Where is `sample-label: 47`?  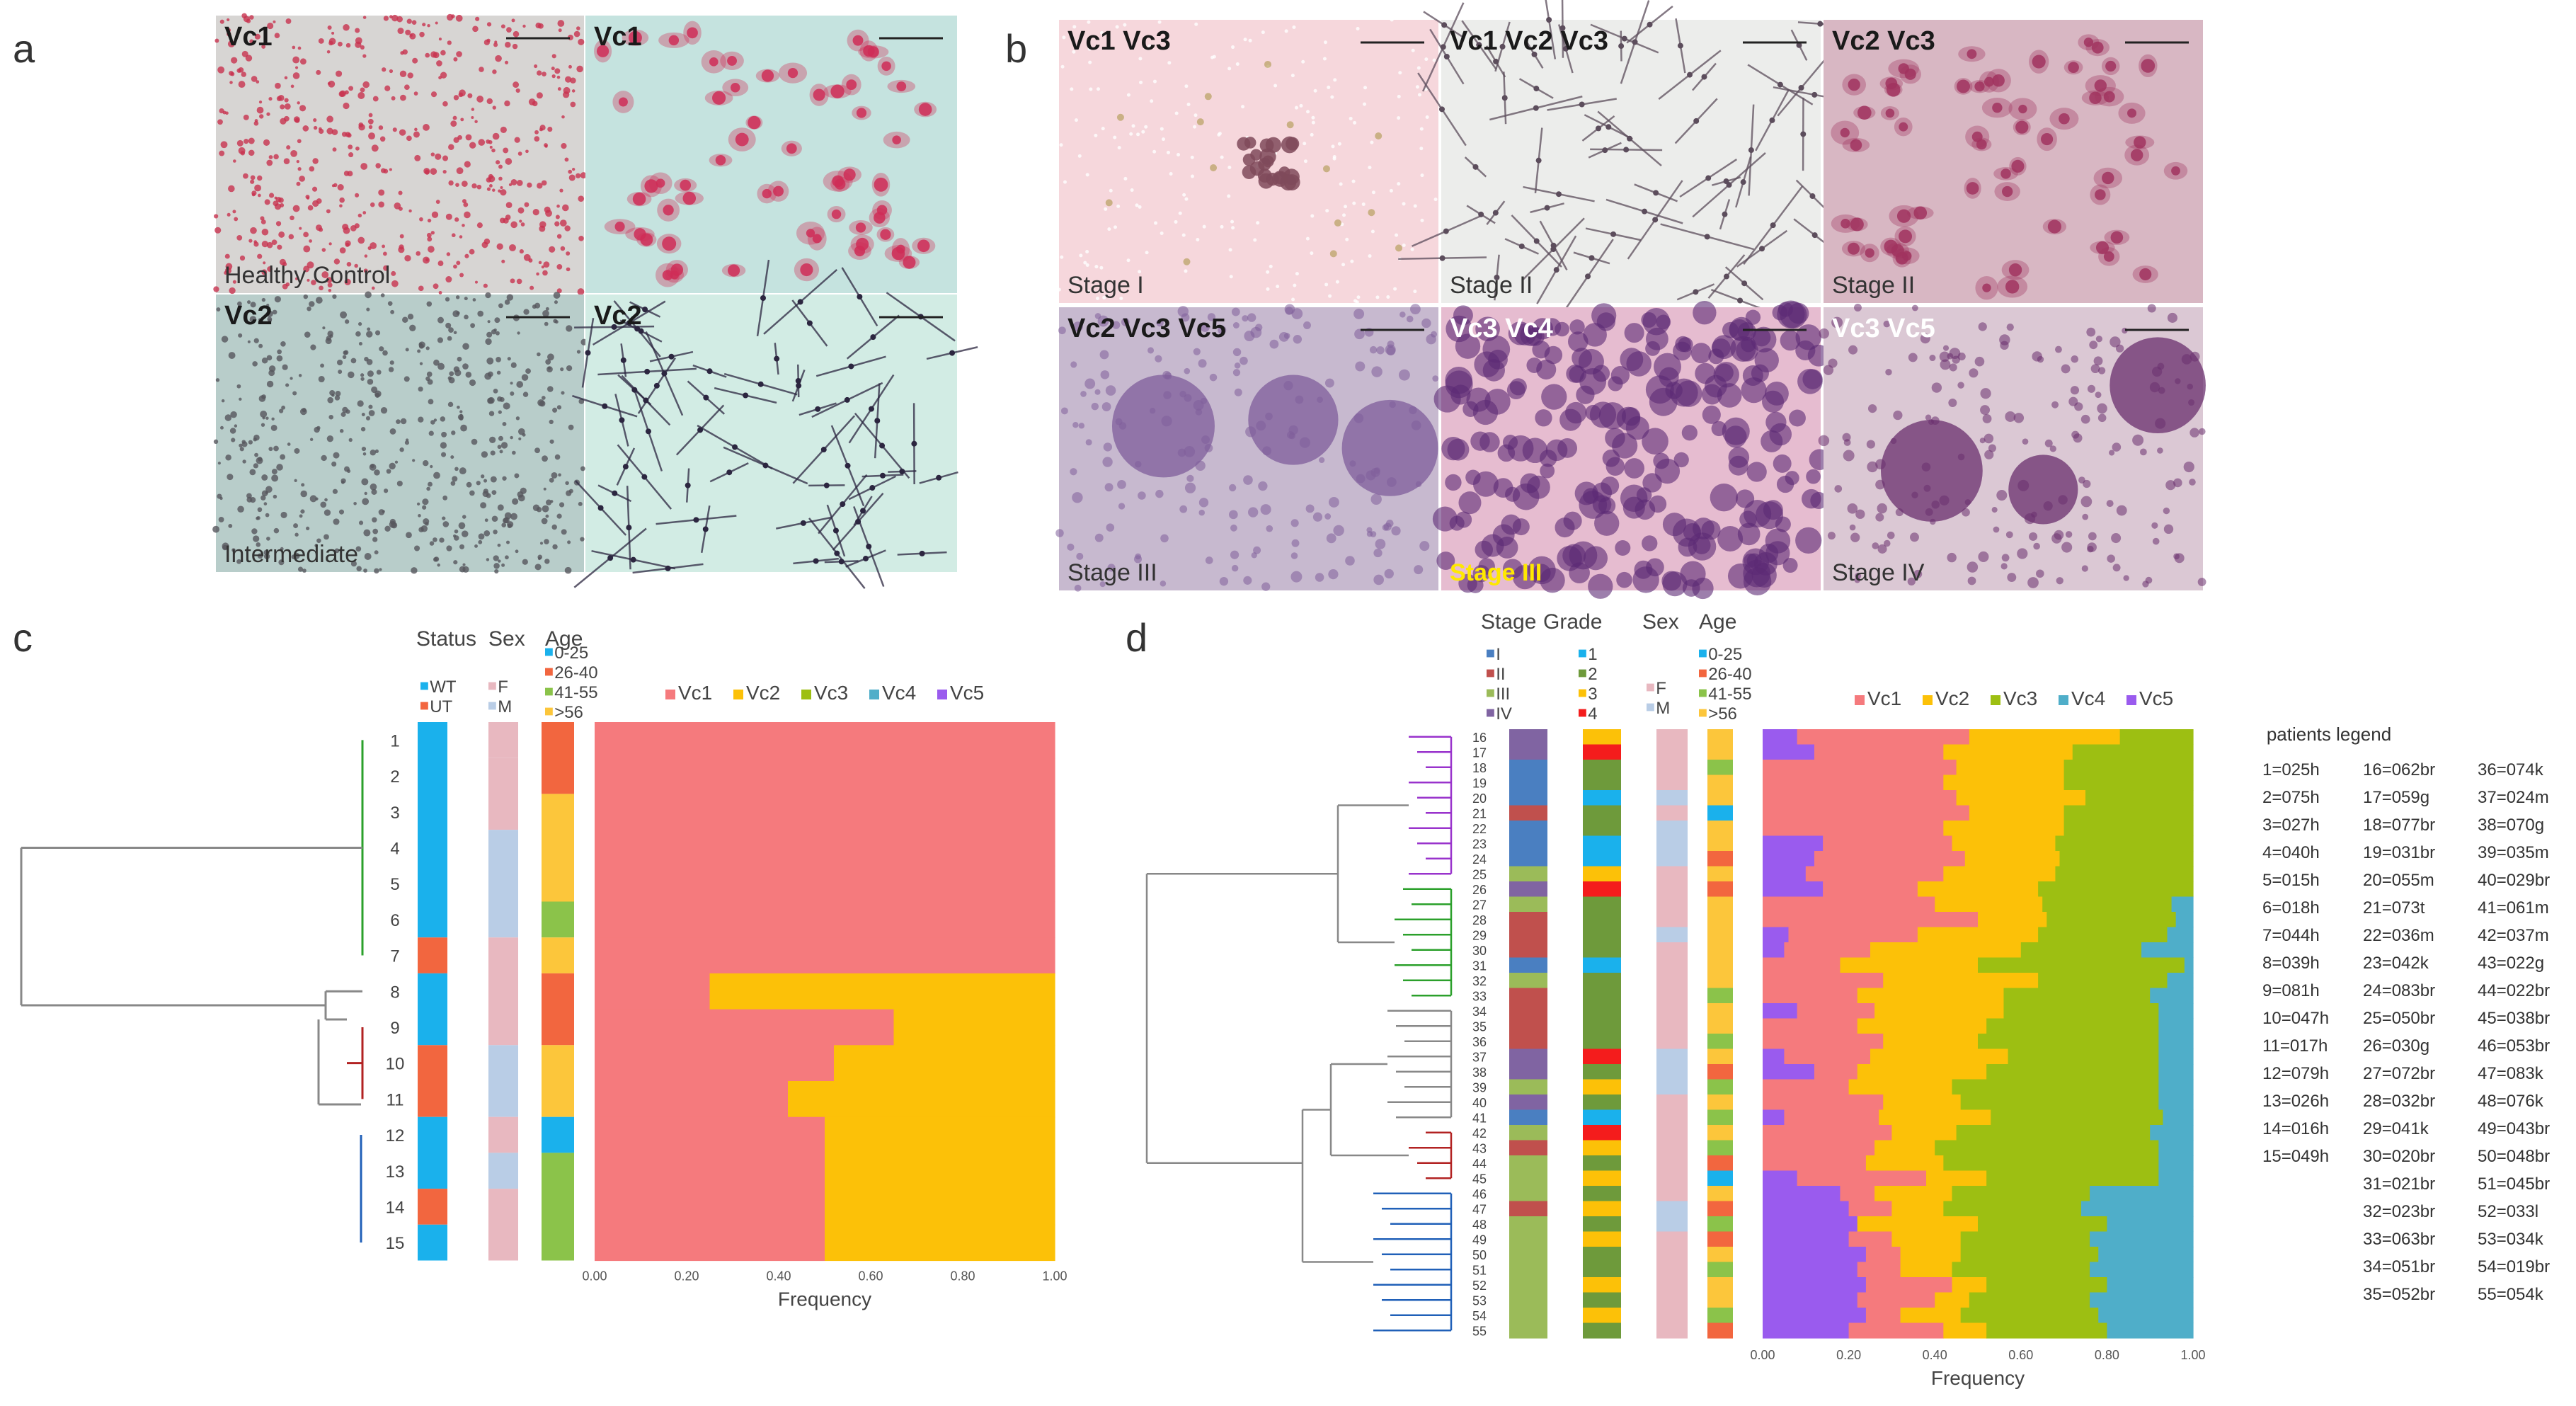 sample-label: 47 is located at coordinates (1479, 1209).